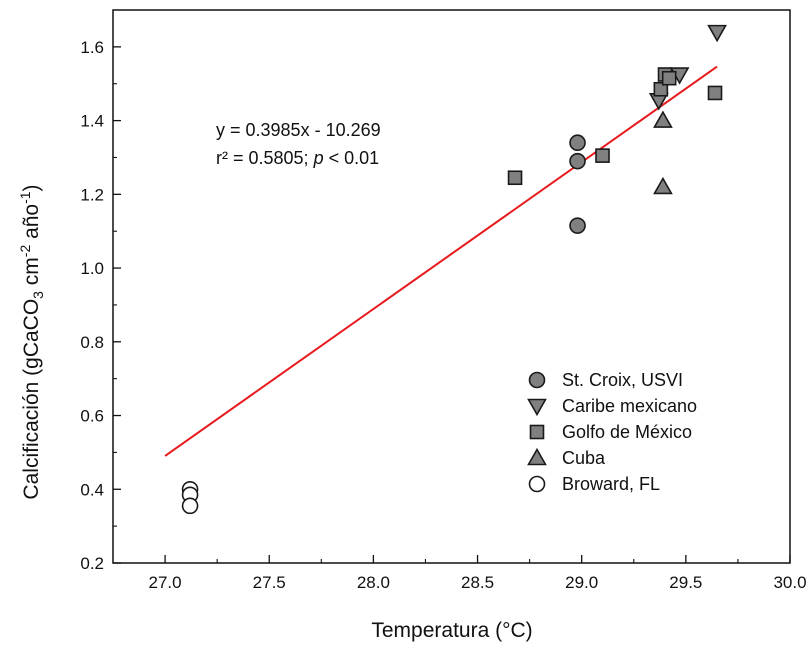 This screenshot has height=648, width=812. Describe the element at coordinates (373, 582) in the screenshot. I see `x-tick-label: 28.0` at that location.